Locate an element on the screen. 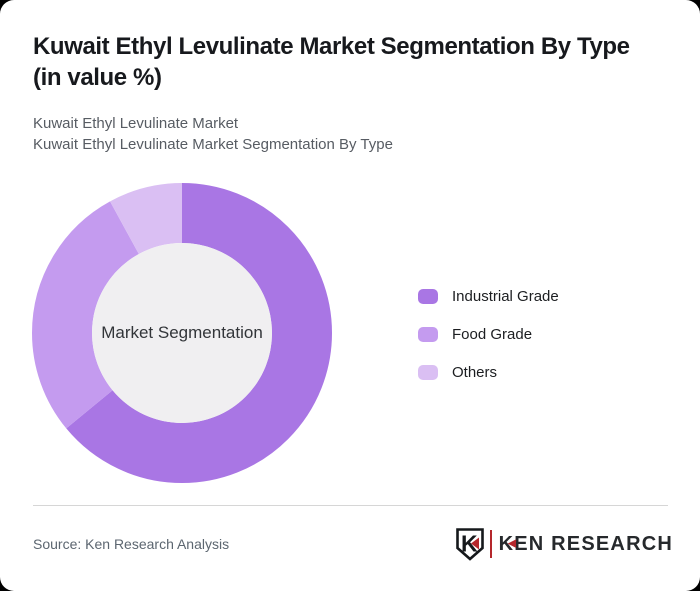 This screenshot has height=591, width=700. subtitle-line-1: Kuwait Ethyl Levulinate Market is located at coordinates (136, 123).